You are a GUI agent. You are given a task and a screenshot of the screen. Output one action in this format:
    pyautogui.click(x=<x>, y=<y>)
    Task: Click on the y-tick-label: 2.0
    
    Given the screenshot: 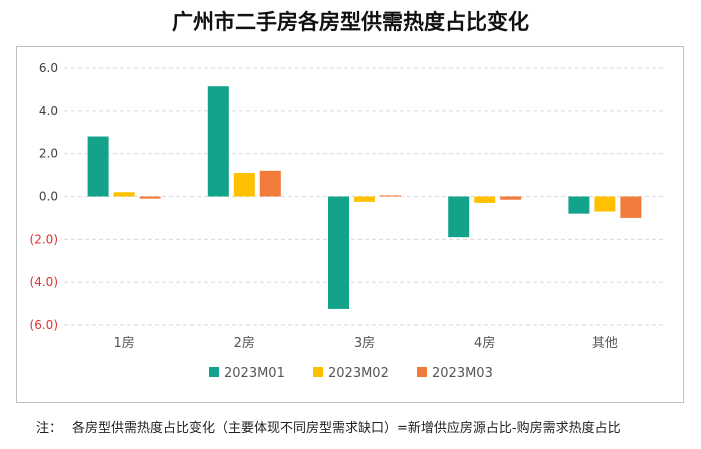 What is the action you would take?
    pyautogui.click(x=48, y=154)
    